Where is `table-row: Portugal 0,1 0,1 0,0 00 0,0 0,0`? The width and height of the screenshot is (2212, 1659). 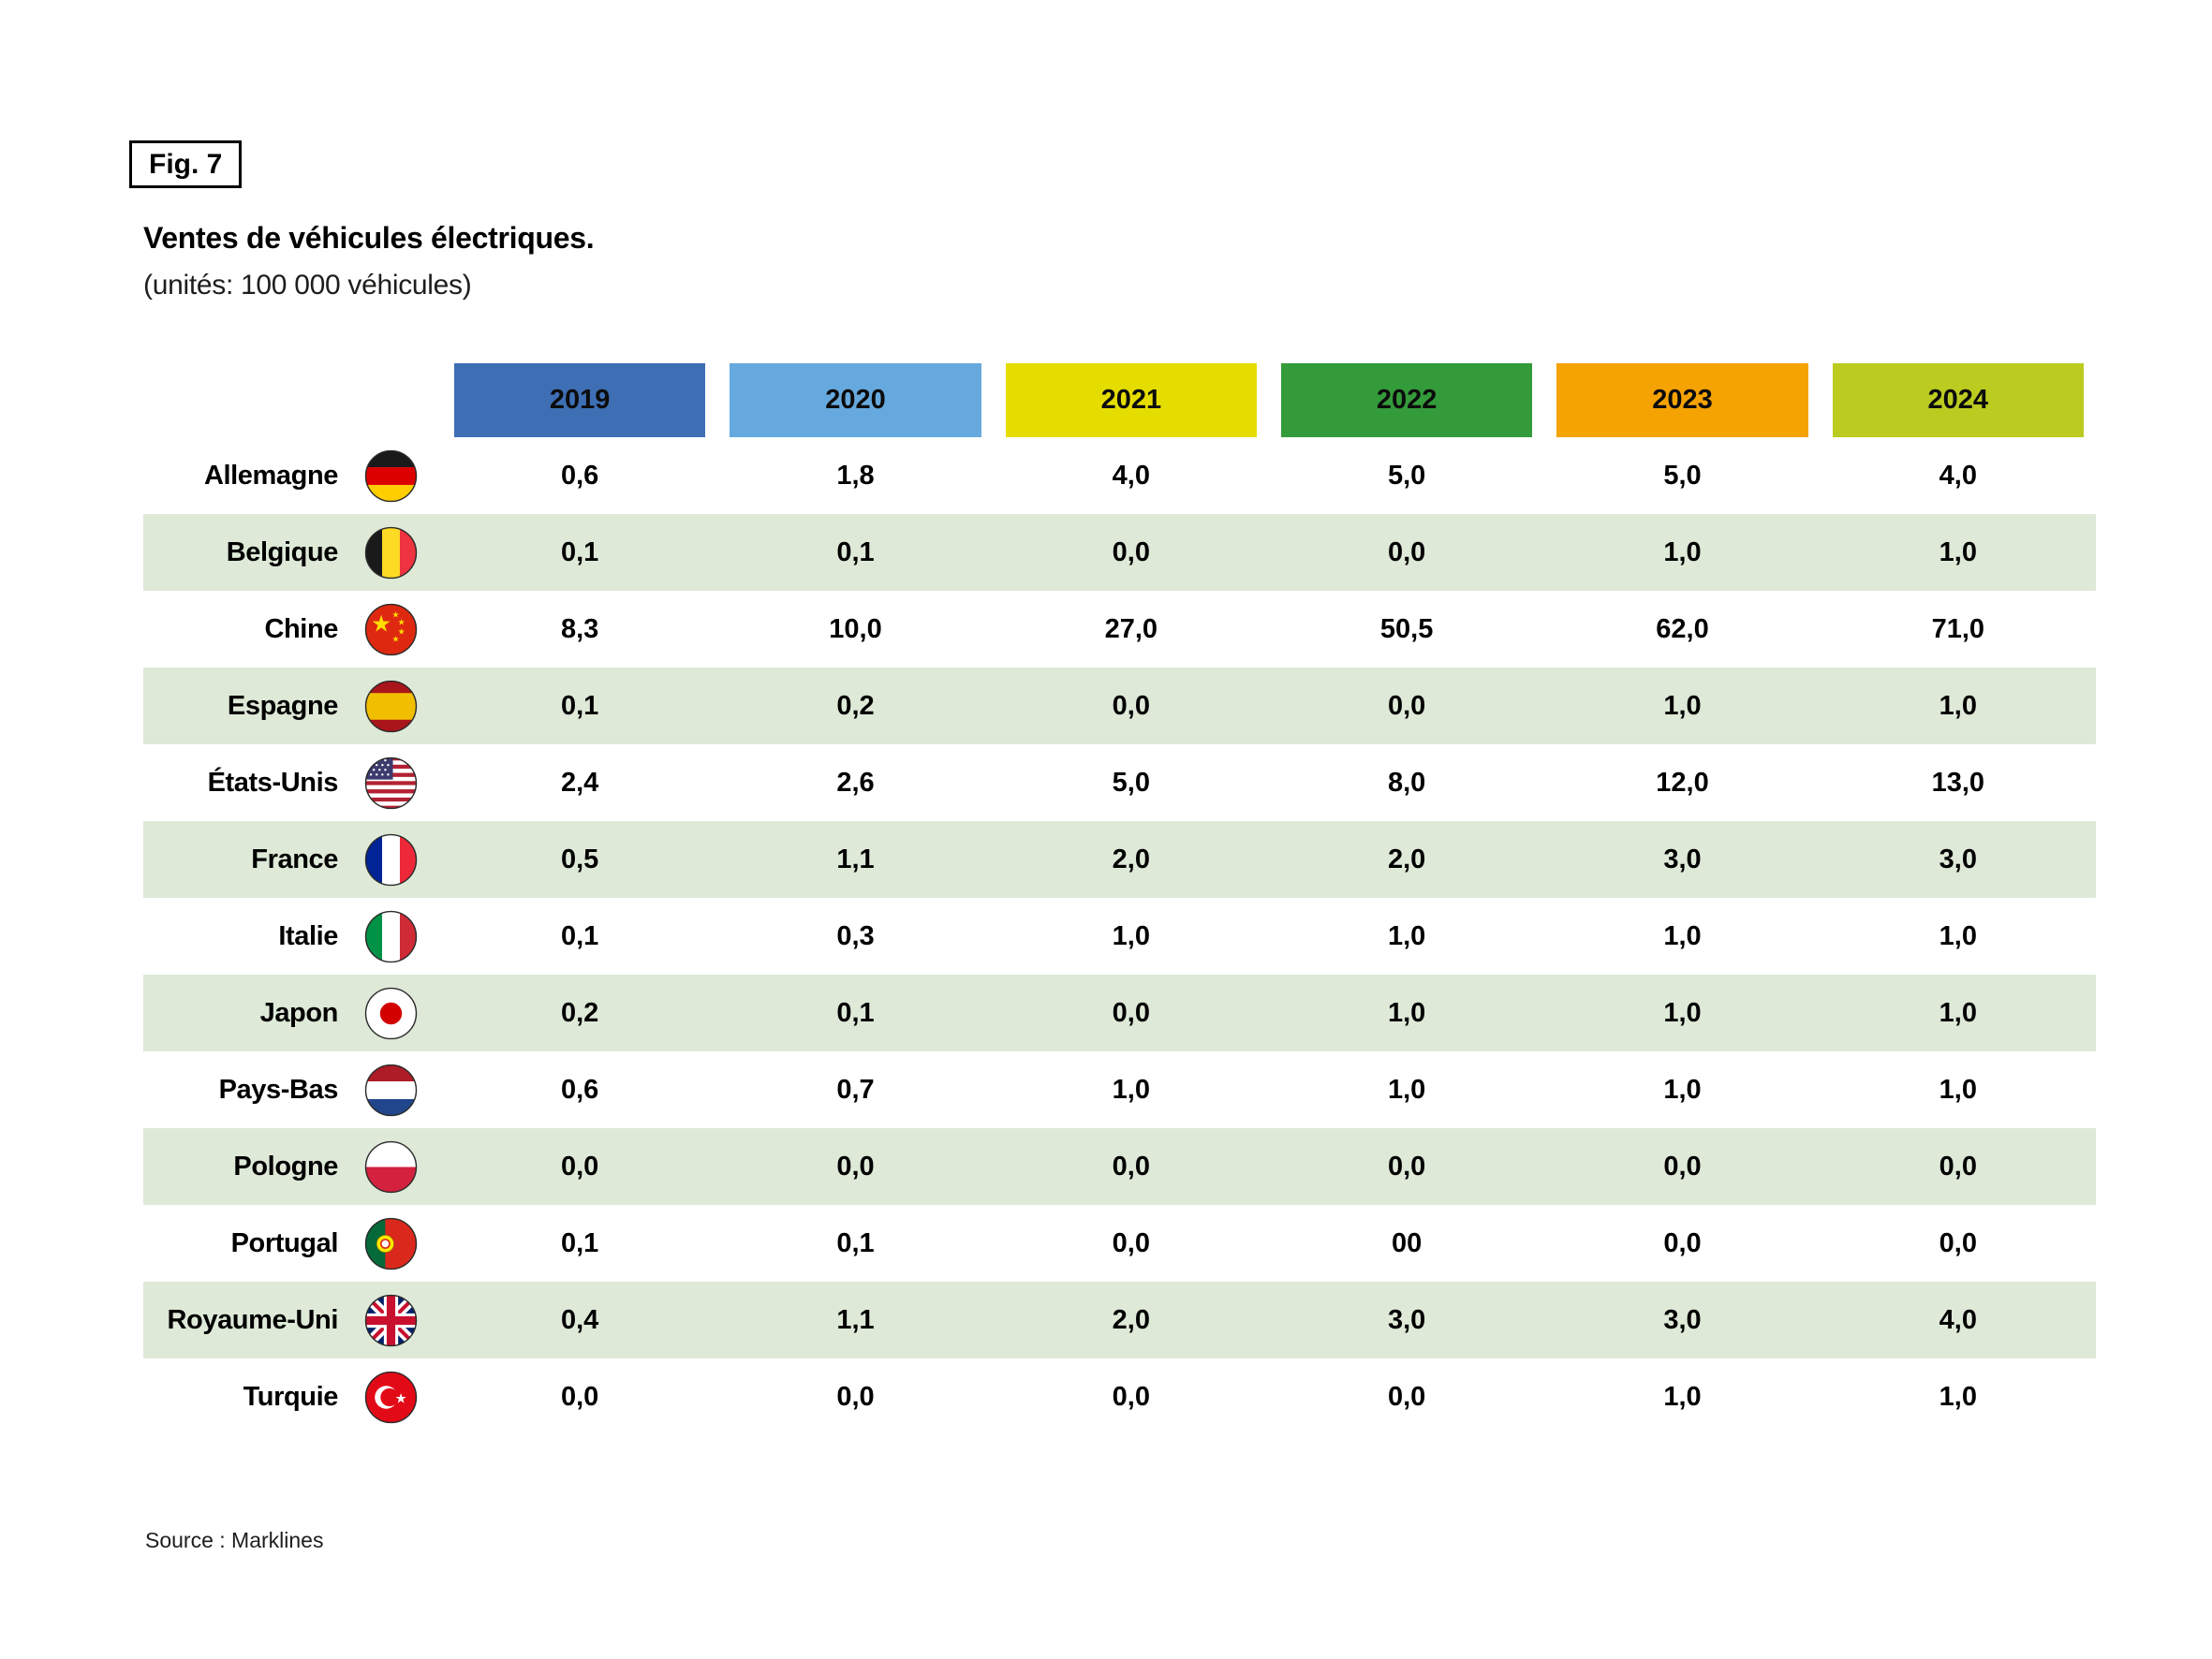
table-row: Portugal 0,1 0,1 0,0 00 0,0 0,0 is located at coordinates (1119, 1243).